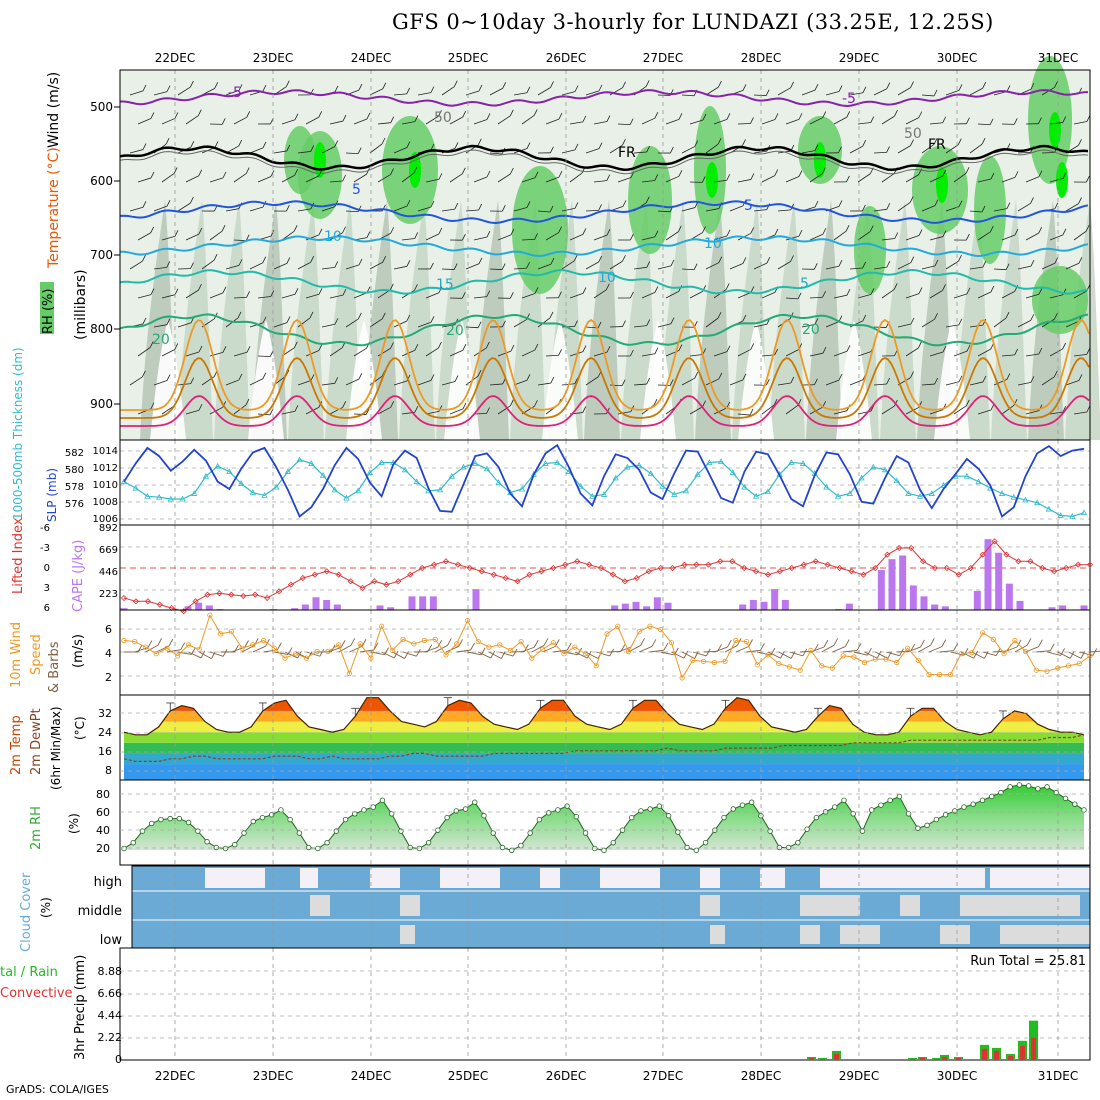 This screenshot has width=1100, height=1100. I want to click on rh2m-panel: 80 60 40 20 2m RH (%), so click(560, 822).